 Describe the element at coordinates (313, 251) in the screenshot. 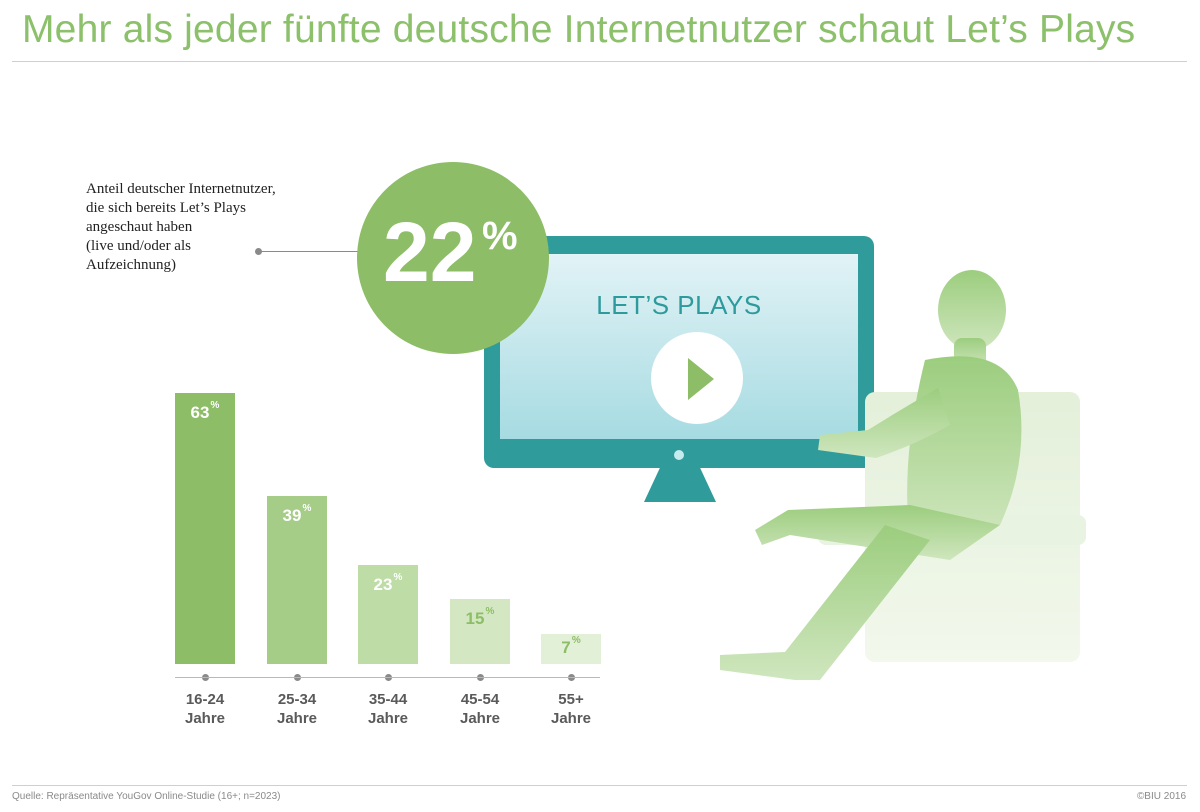

I see `callout-leader-line` at that location.